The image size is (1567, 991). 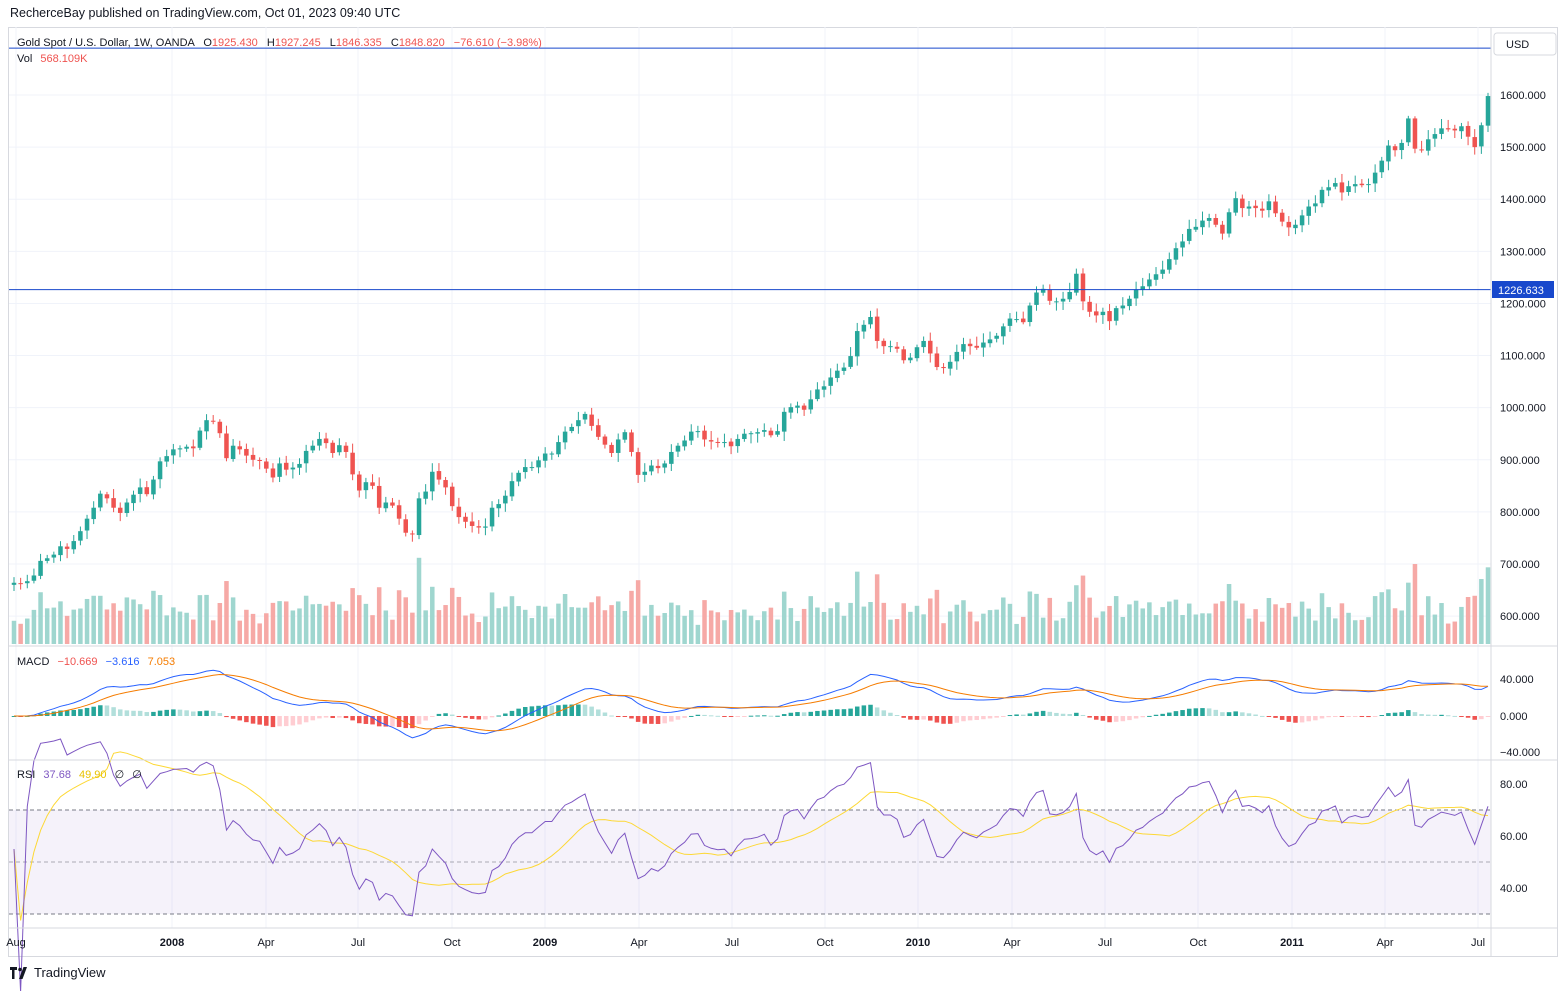 I want to click on price-tick-label: 900.000, so click(x=1520, y=461).